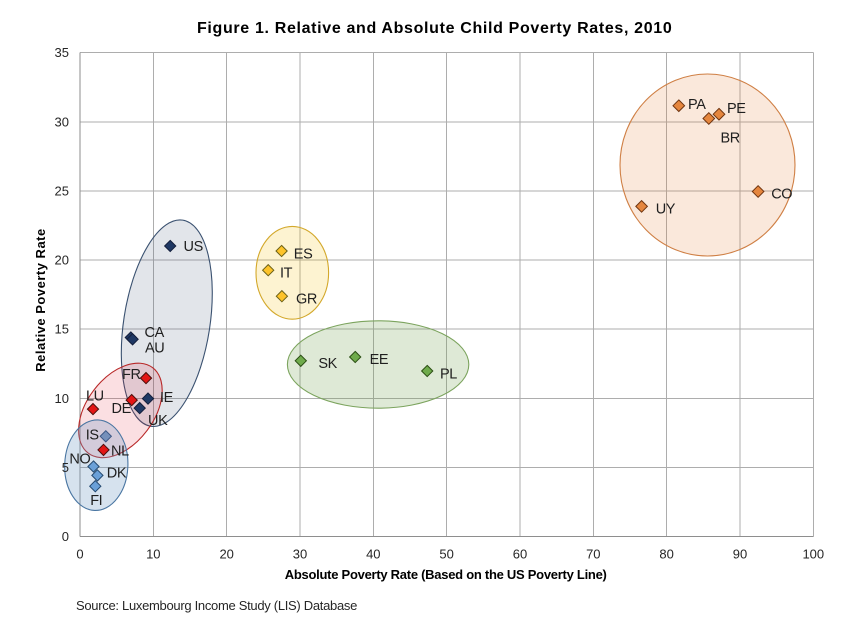  What do you see at coordinates (593, 554) in the screenshot?
I see `svg-text: 70` at bounding box center [593, 554].